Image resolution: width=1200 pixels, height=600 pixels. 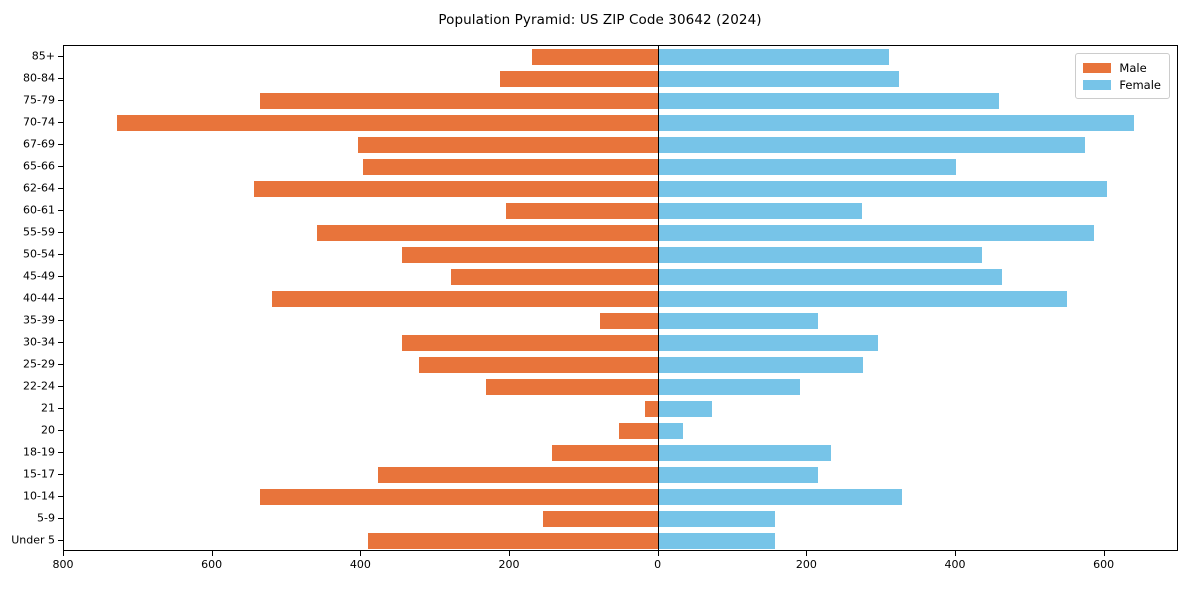 I want to click on y-tick-label: 15-17, so click(x=39, y=474).